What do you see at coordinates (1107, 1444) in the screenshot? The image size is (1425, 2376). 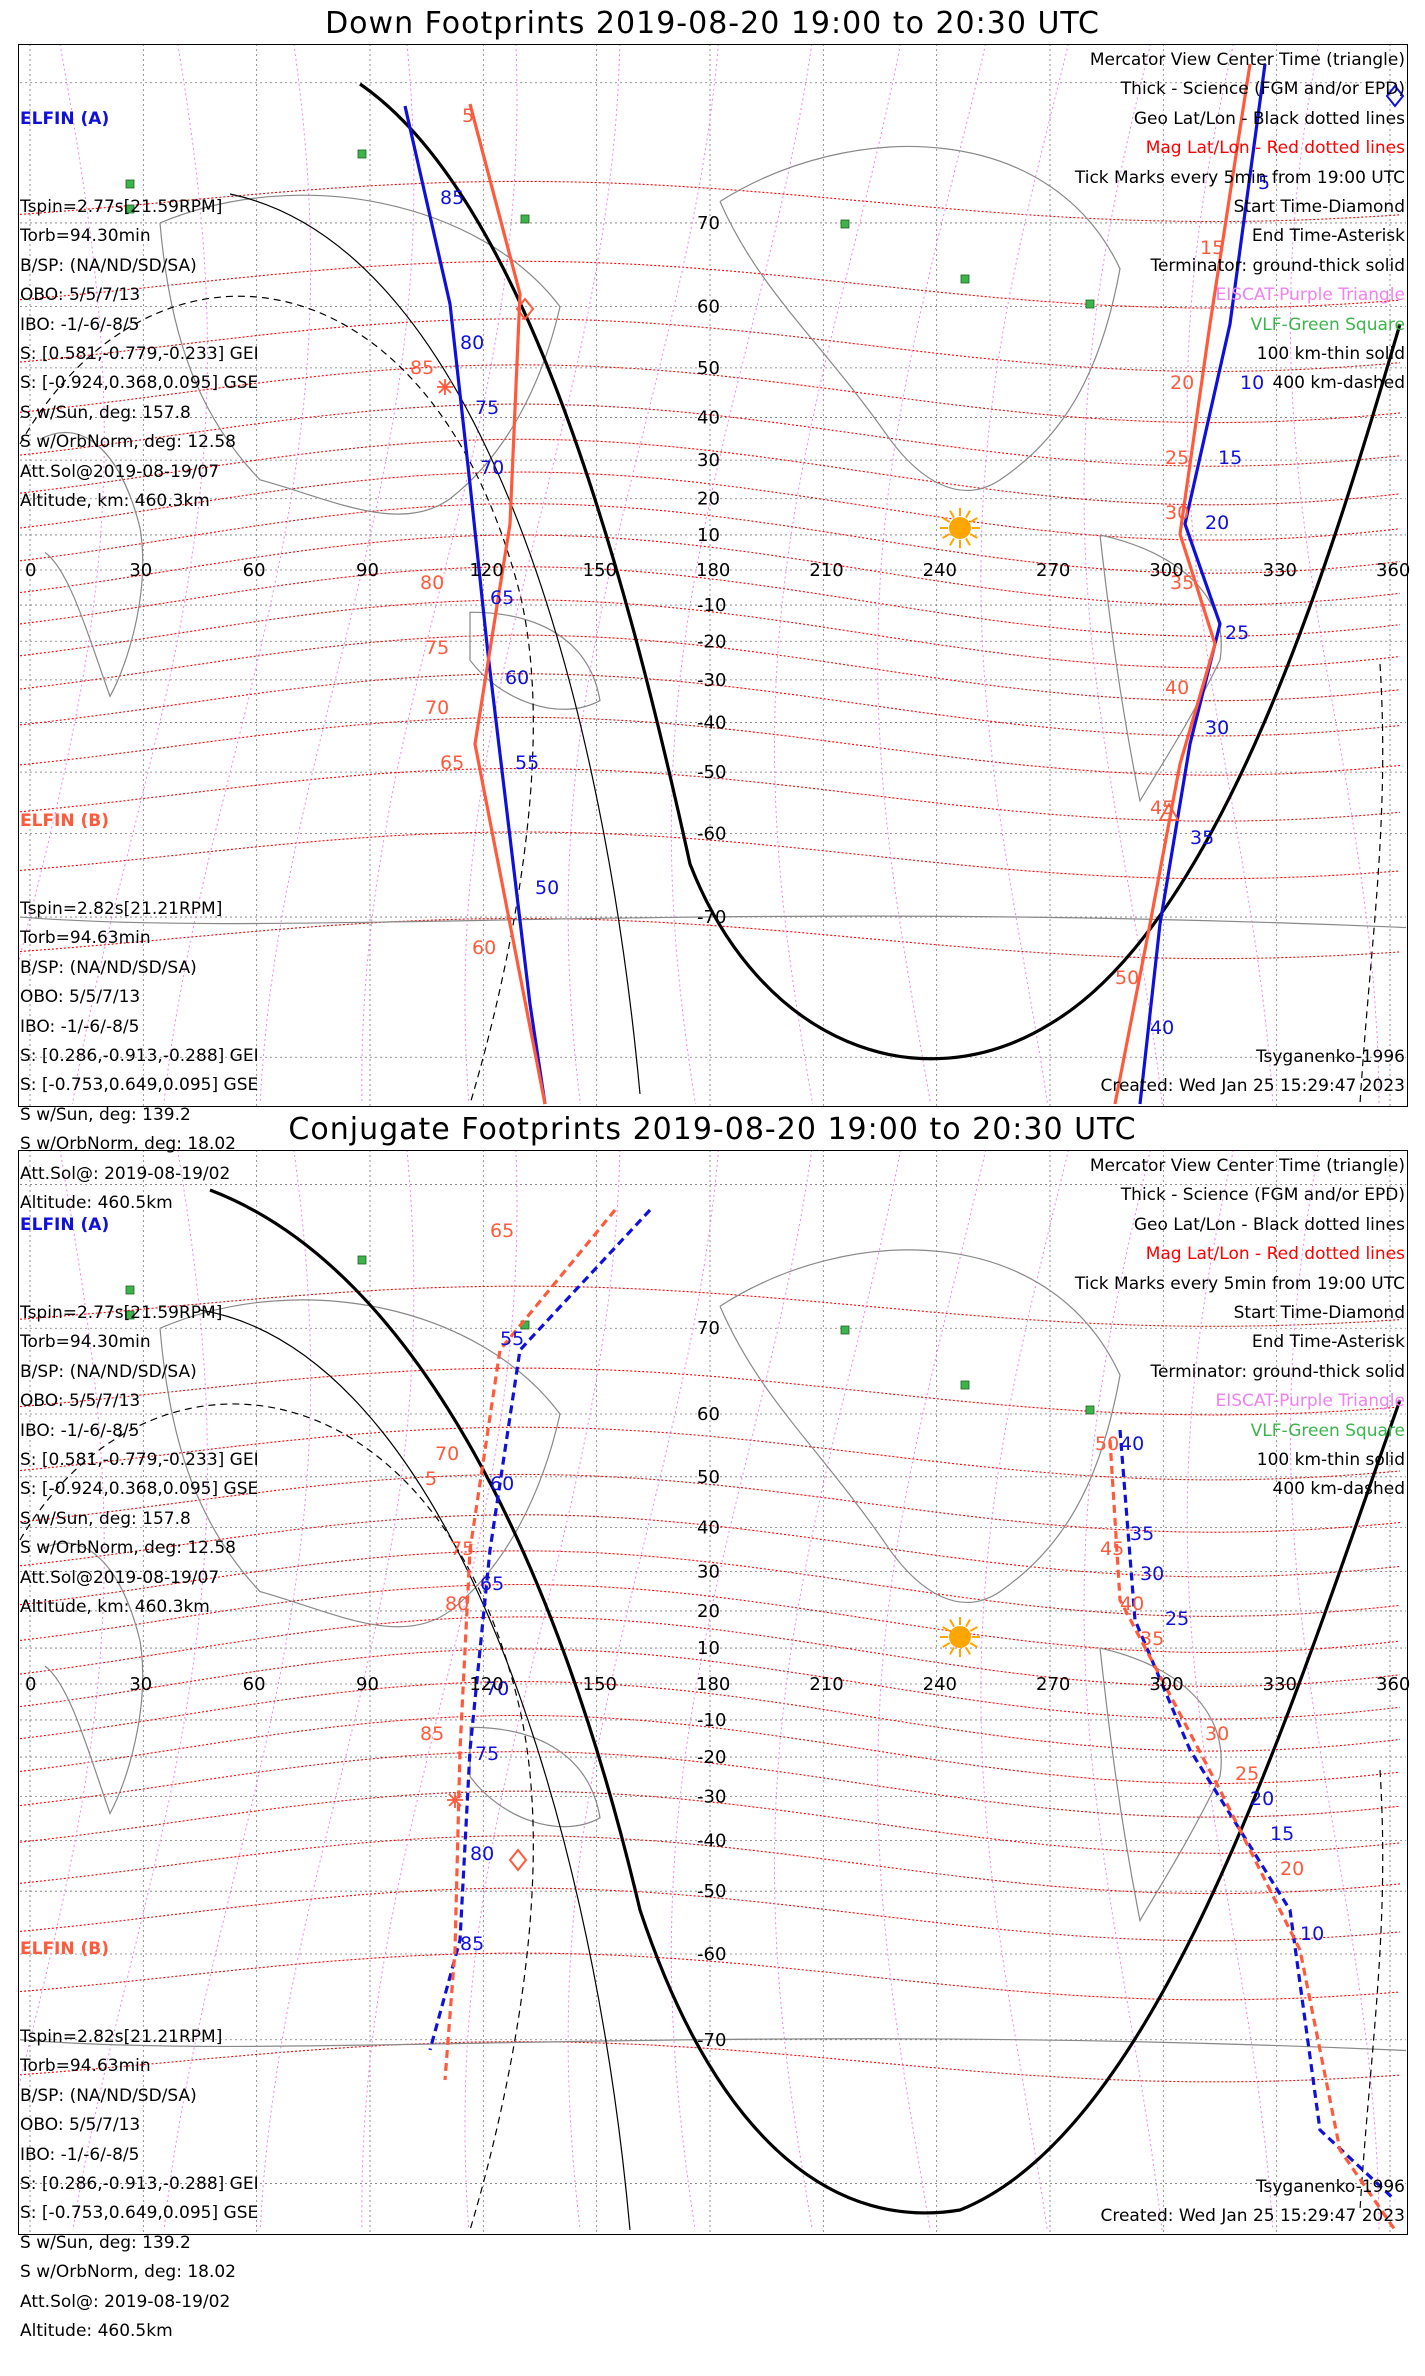 I see `track-b-time-label: 50` at bounding box center [1107, 1444].